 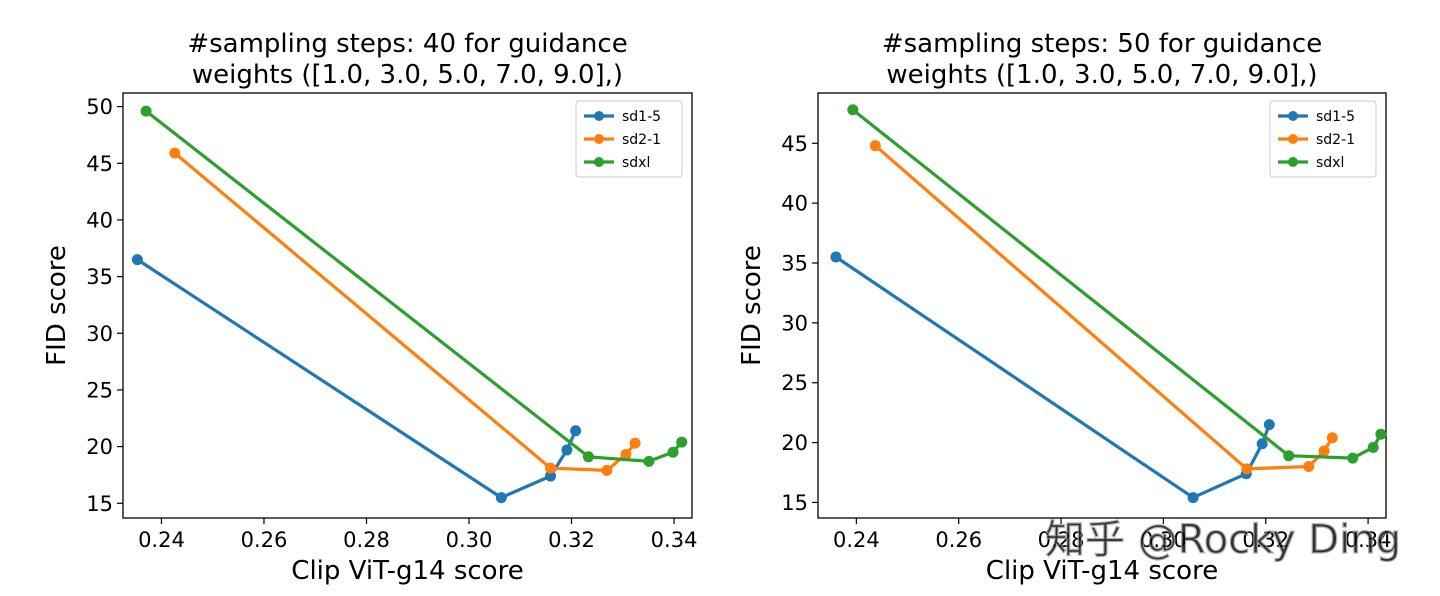 What do you see at coordinates (1102, 44) in the screenshot?
I see `chart-title-line: #sampling steps: 50 for guidance` at bounding box center [1102, 44].